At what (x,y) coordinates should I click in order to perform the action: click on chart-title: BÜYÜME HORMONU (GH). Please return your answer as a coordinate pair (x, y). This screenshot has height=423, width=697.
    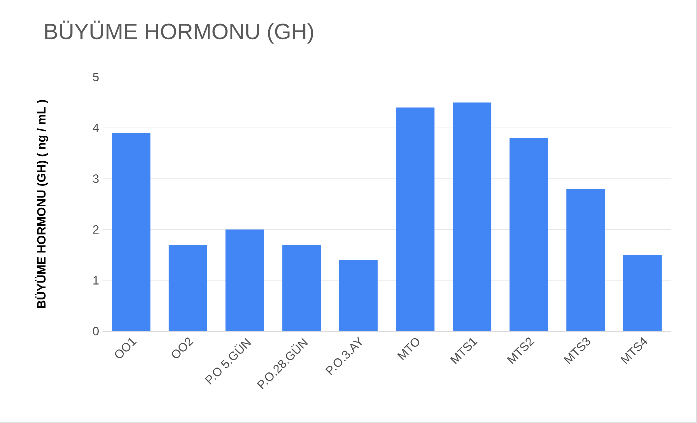
    Looking at the image, I should click on (180, 32).